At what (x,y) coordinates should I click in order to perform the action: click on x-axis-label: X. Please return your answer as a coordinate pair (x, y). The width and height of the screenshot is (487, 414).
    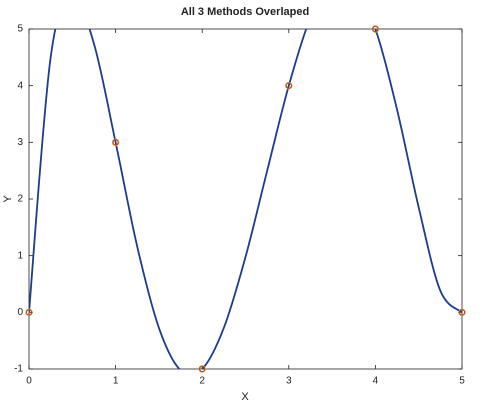
    Looking at the image, I should click on (245, 397).